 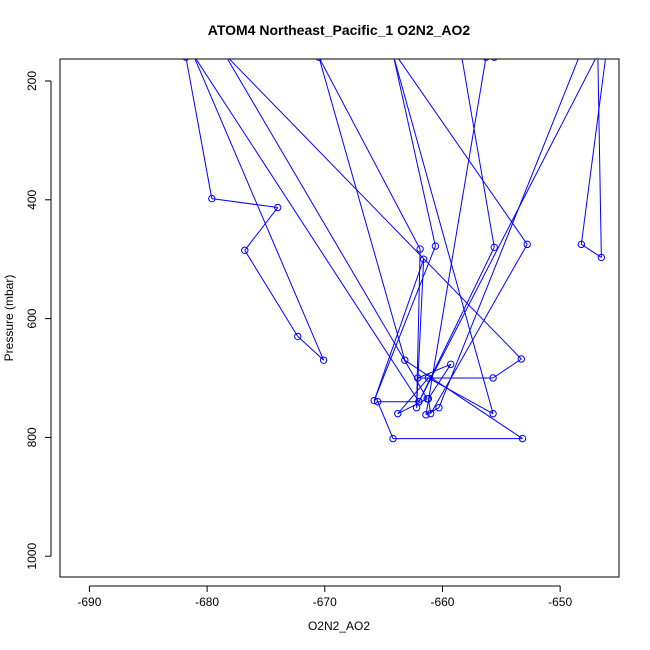 I want to click on y-tick-label: 200, so click(x=32, y=81).